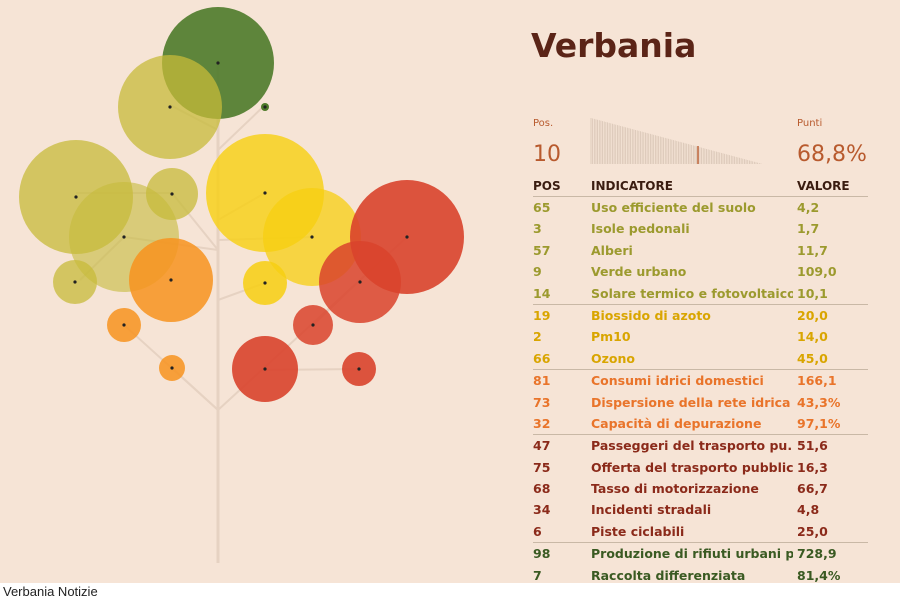  I want to click on row-indicator: Tasso di motorizzazione, so click(675, 489).